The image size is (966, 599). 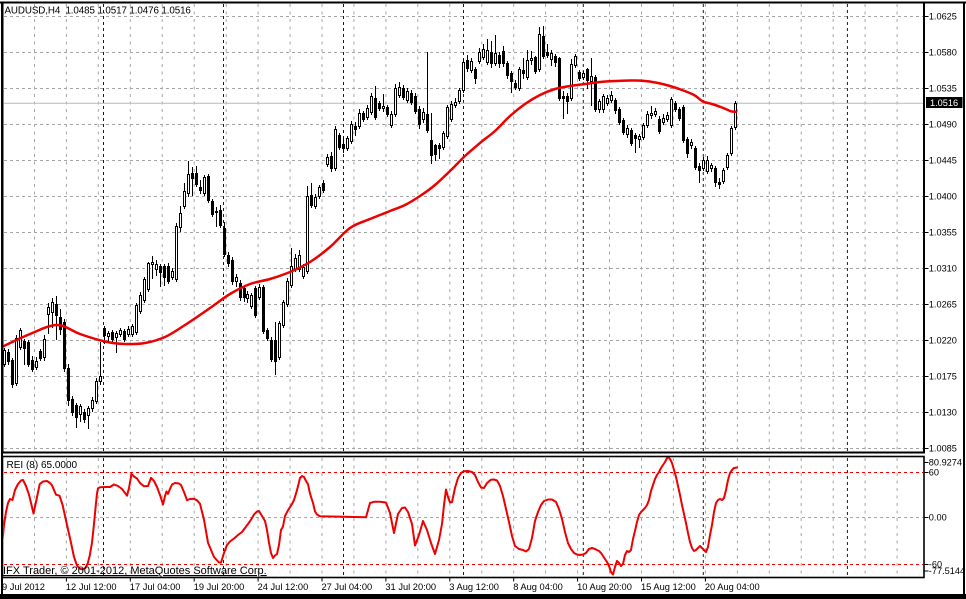 What do you see at coordinates (945, 463) in the screenshot?
I see `svg-text: 80.9274` at bounding box center [945, 463].